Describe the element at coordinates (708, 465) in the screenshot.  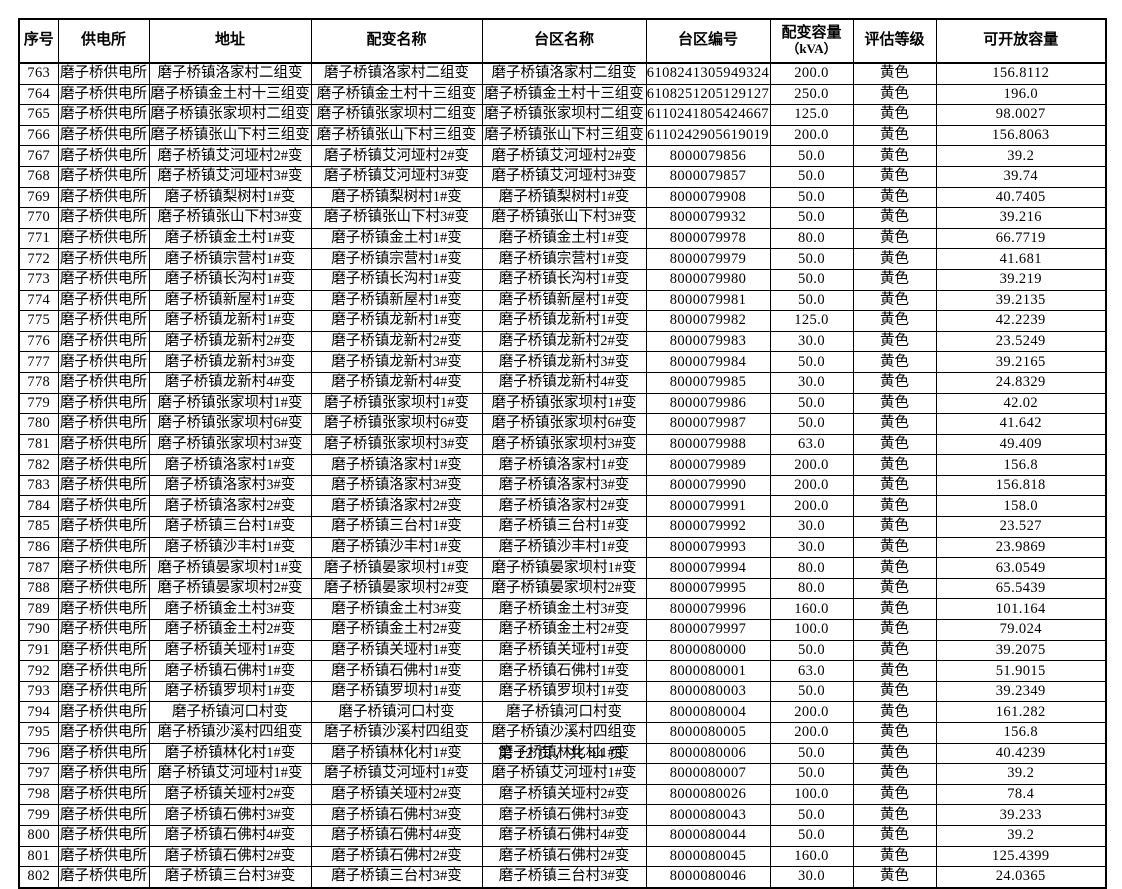
I see `cell-area-code: 8000079989` at that location.